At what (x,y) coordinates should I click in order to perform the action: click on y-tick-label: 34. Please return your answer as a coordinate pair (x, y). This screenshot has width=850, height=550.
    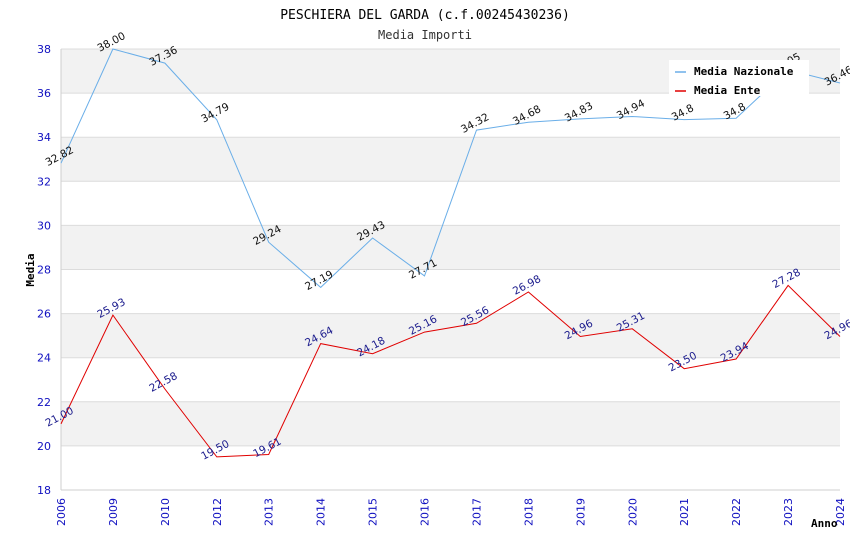
    Looking at the image, I should click on (44, 137).